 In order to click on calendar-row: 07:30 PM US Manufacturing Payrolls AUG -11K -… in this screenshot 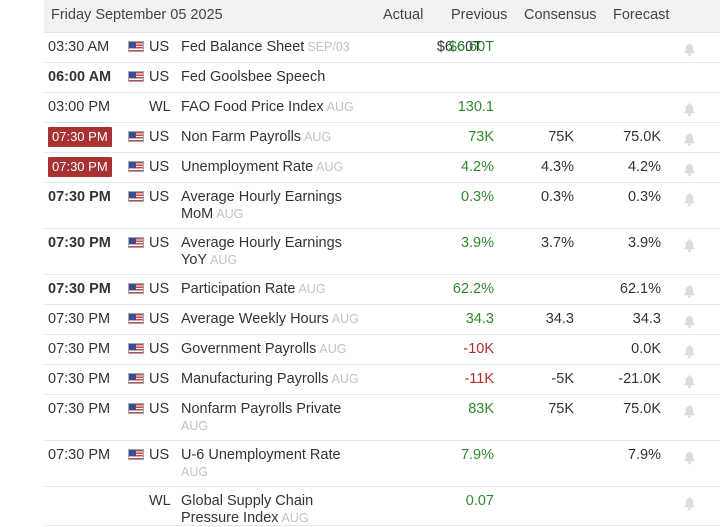, I will do `click(382, 380)`.